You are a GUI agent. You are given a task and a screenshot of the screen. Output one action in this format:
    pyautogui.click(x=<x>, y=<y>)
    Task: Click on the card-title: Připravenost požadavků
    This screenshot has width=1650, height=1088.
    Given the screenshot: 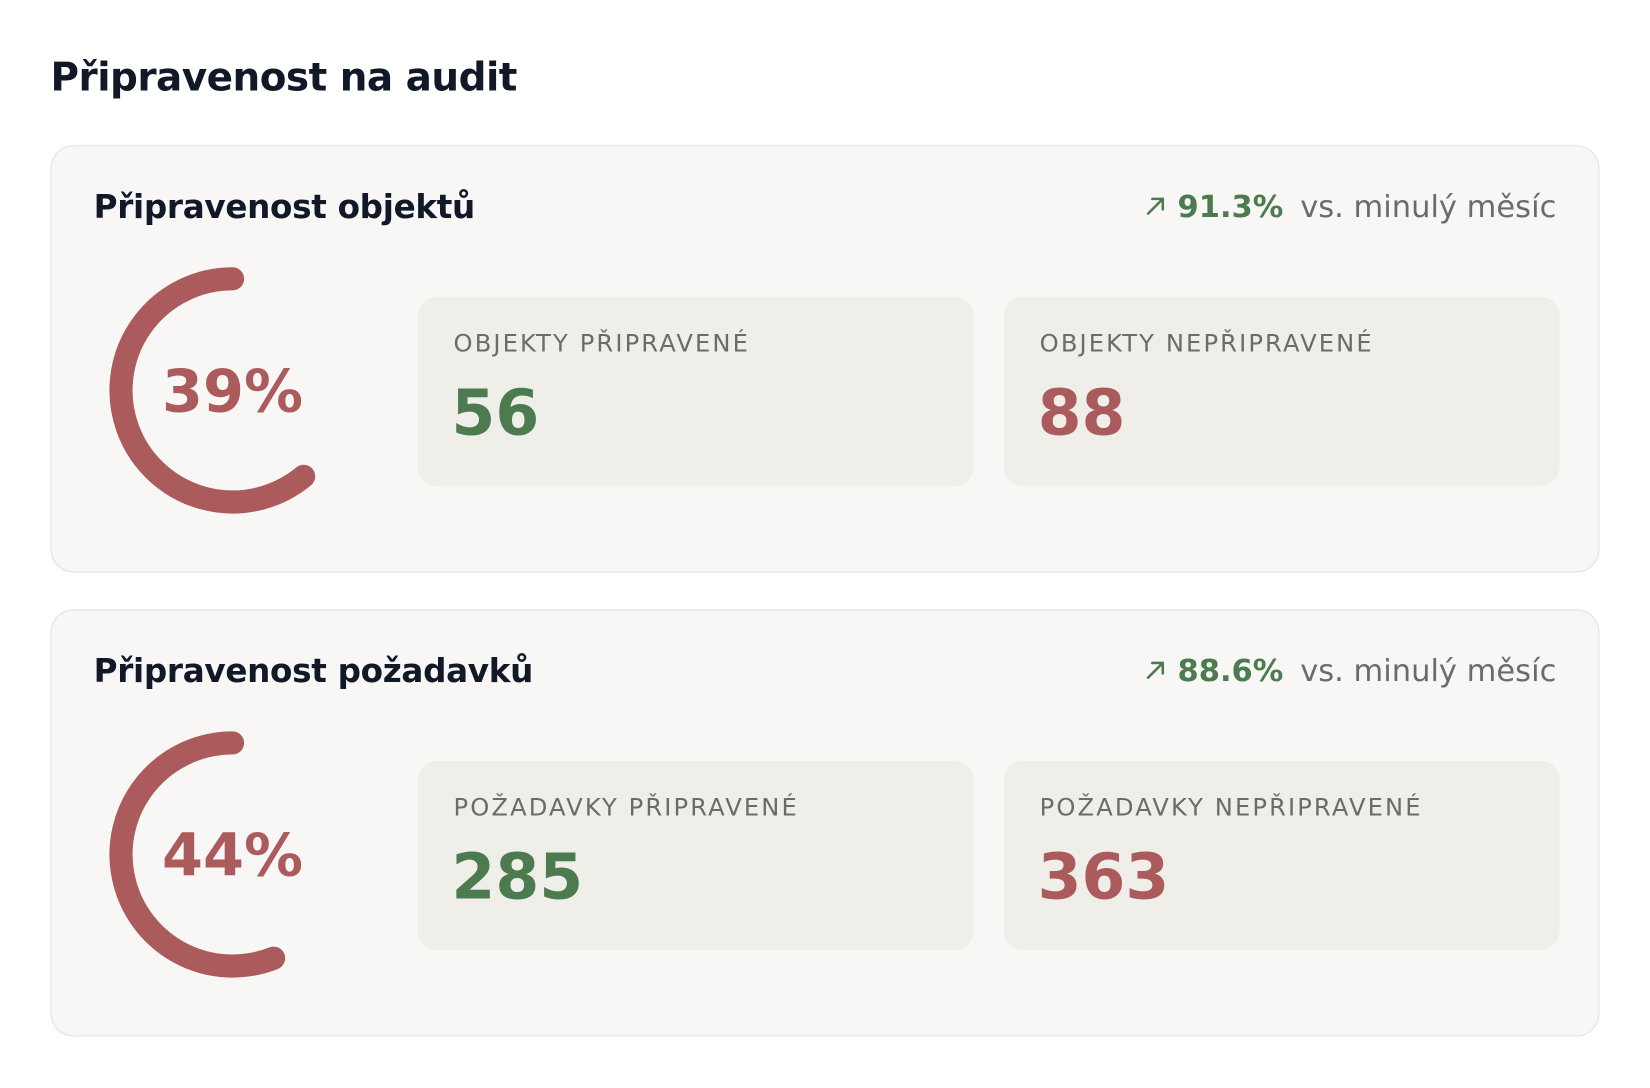 What is the action you would take?
    pyautogui.click(x=313, y=671)
    